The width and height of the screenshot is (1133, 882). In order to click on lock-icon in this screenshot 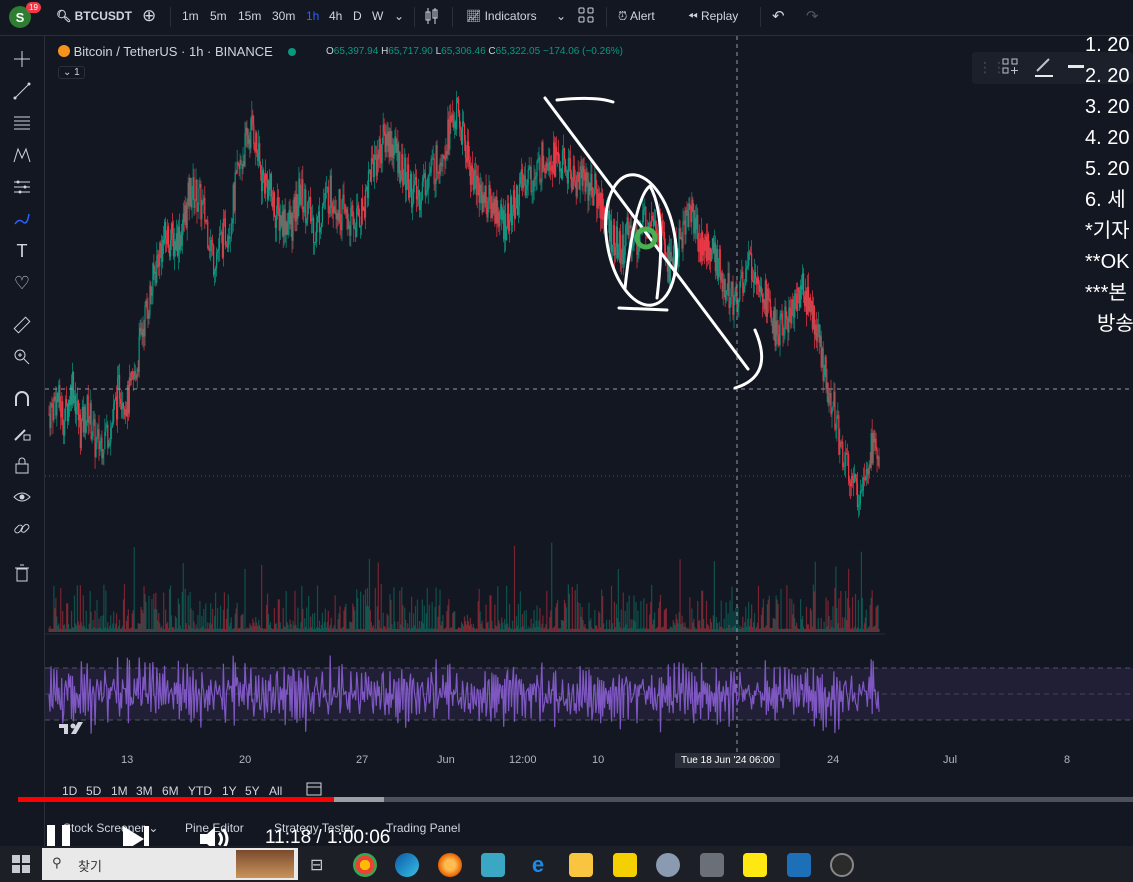, I will do `click(22, 465)`.